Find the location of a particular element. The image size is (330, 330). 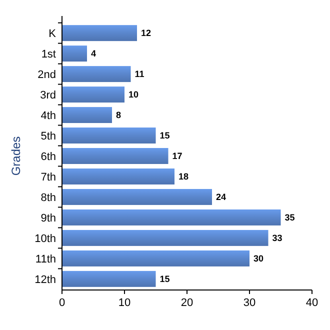

data-label: 17 is located at coordinates (177, 156).